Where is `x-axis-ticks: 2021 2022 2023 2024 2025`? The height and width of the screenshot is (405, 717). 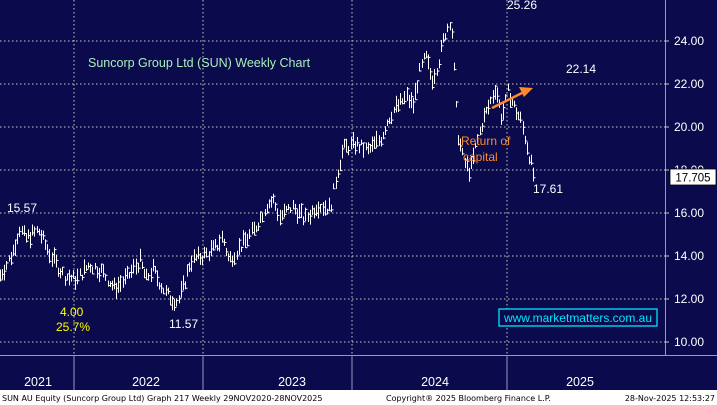 x-axis-ticks: 2021 2022 2023 2024 2025 is located at coordinates (309, 373).